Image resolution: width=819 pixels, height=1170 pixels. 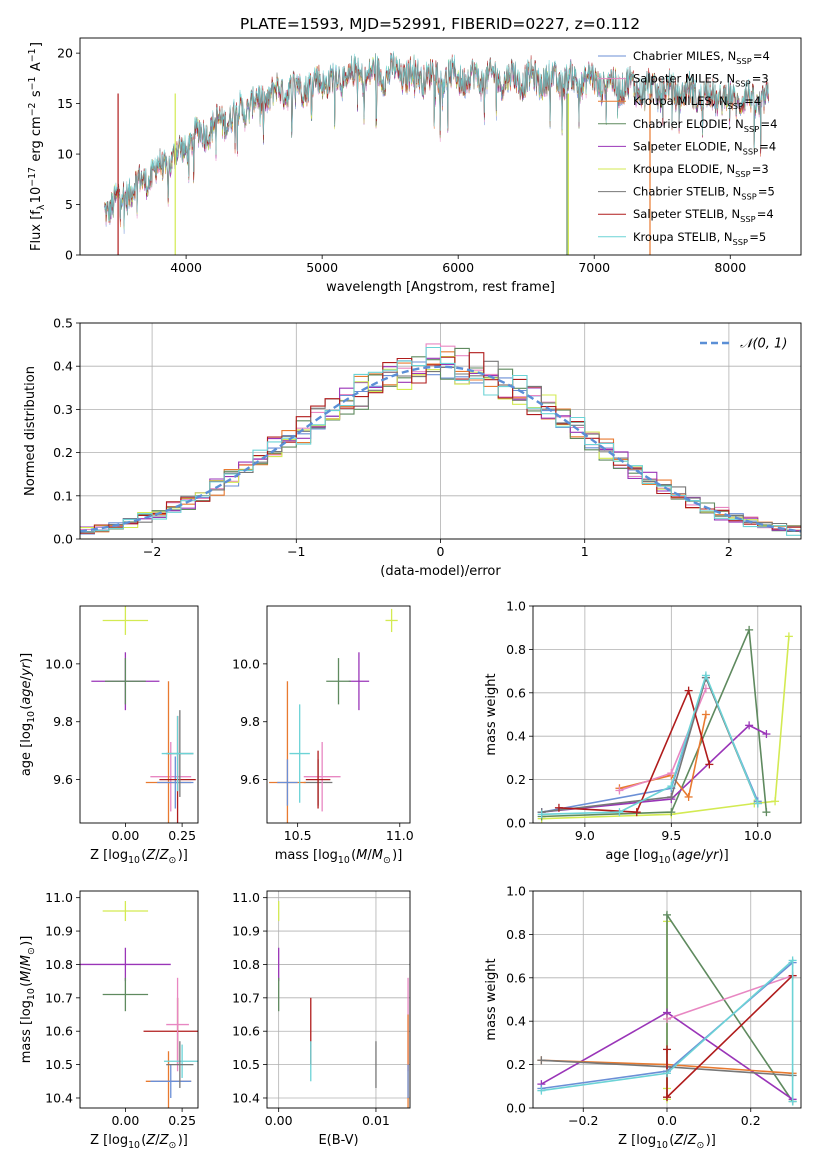 What do you see at coordinates (667, 1120) in the screenshot?
I see `x-tick-label: 0.0` at bounding box center [667, 1120].